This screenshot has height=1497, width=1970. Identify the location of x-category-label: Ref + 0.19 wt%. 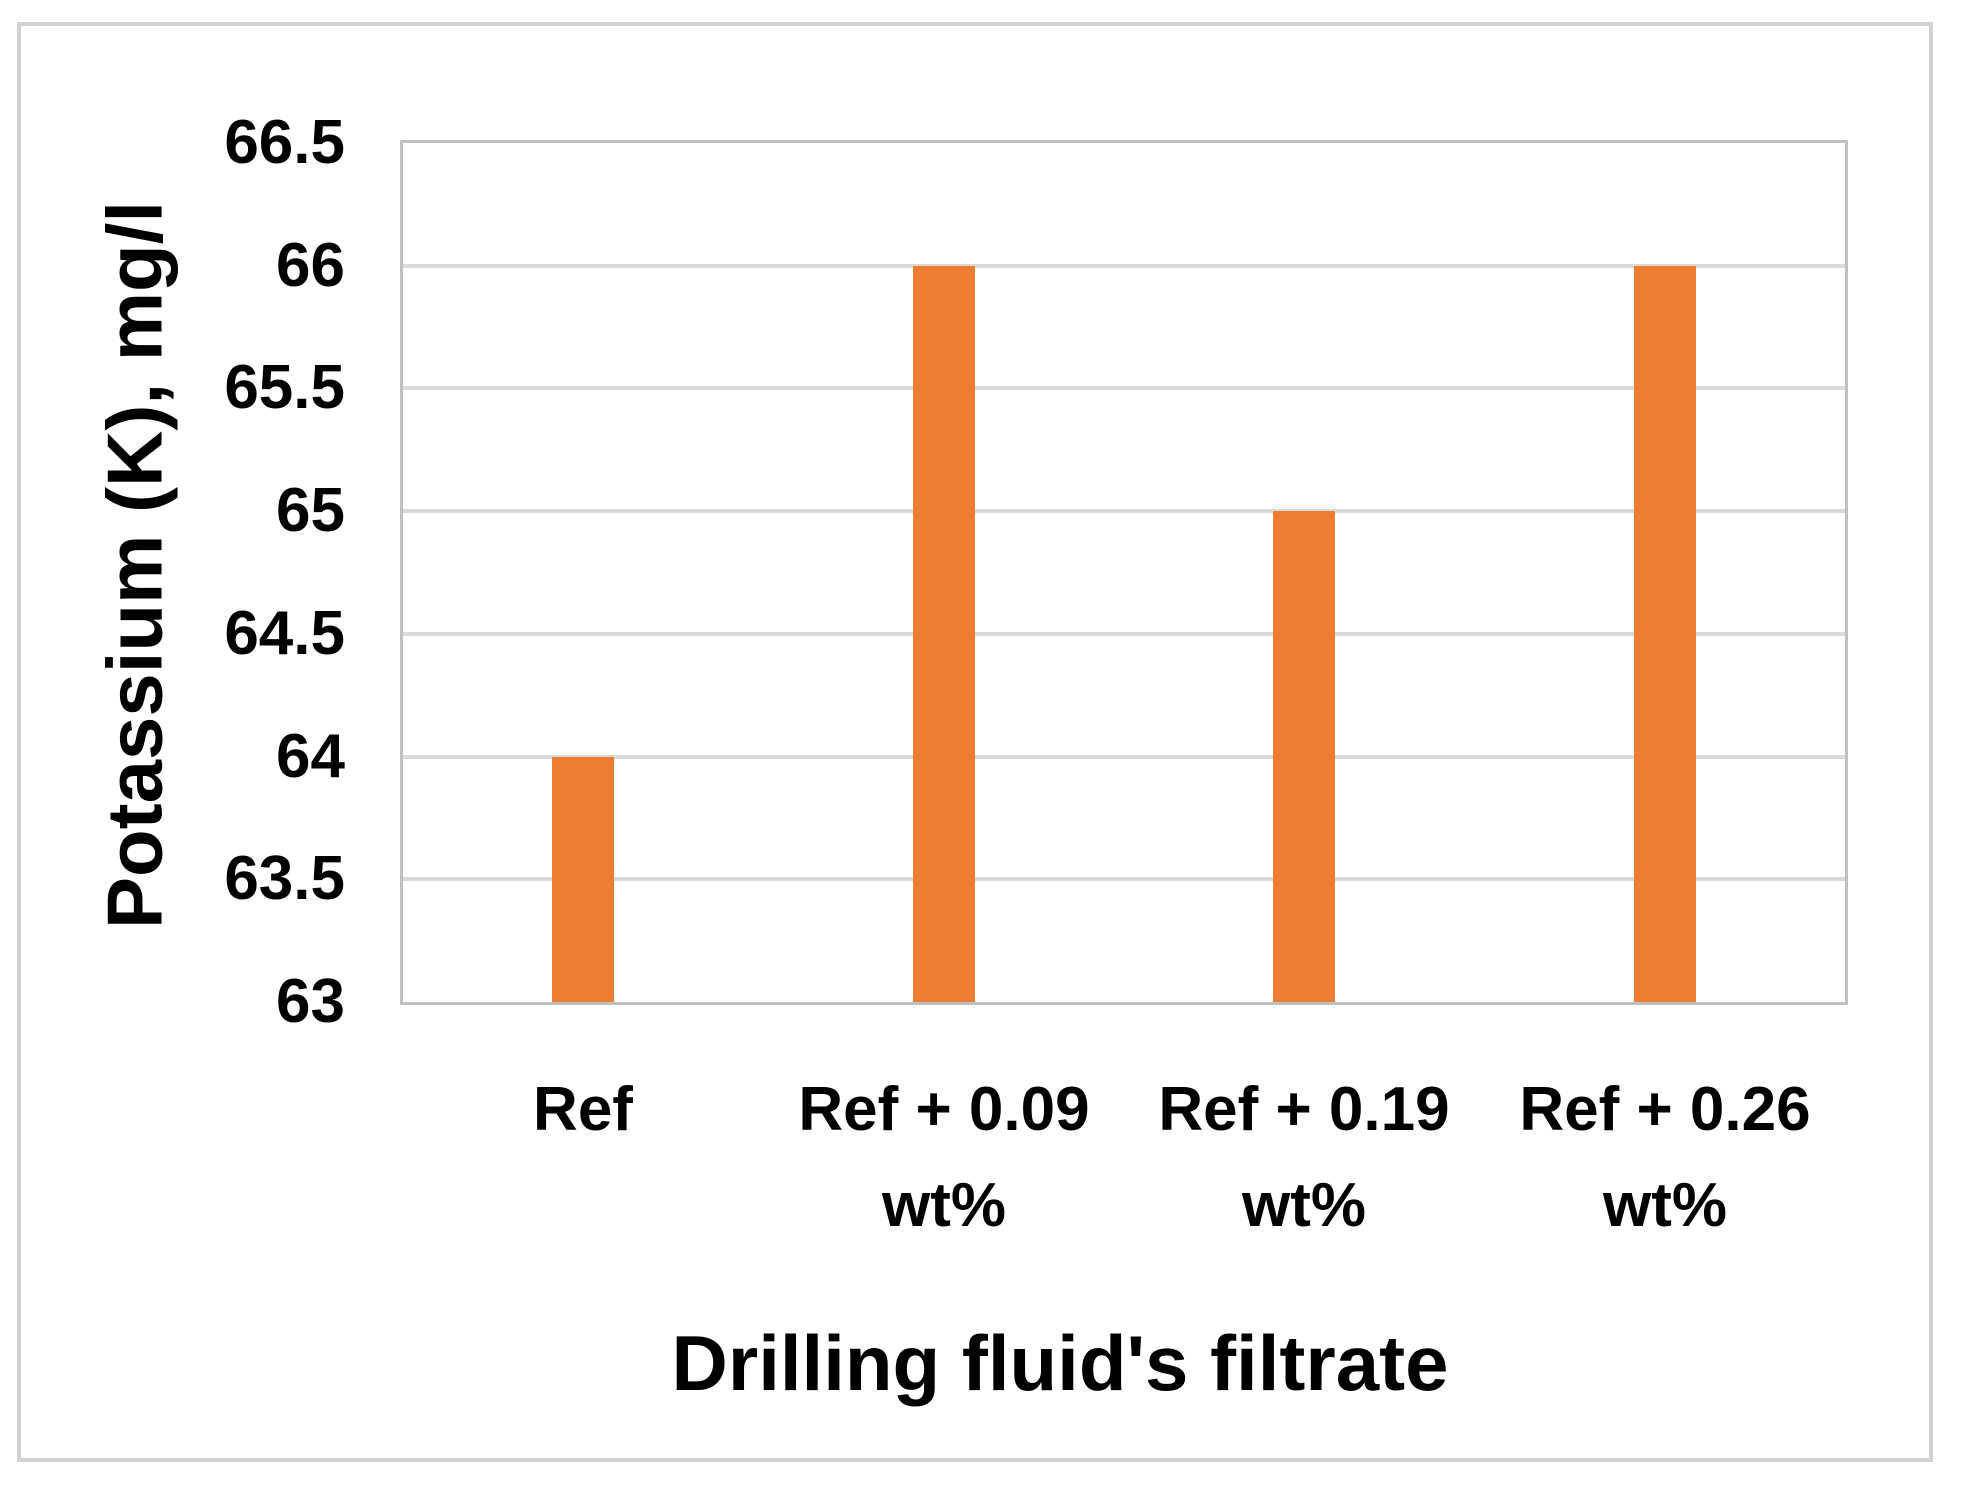
(1304, 1158).